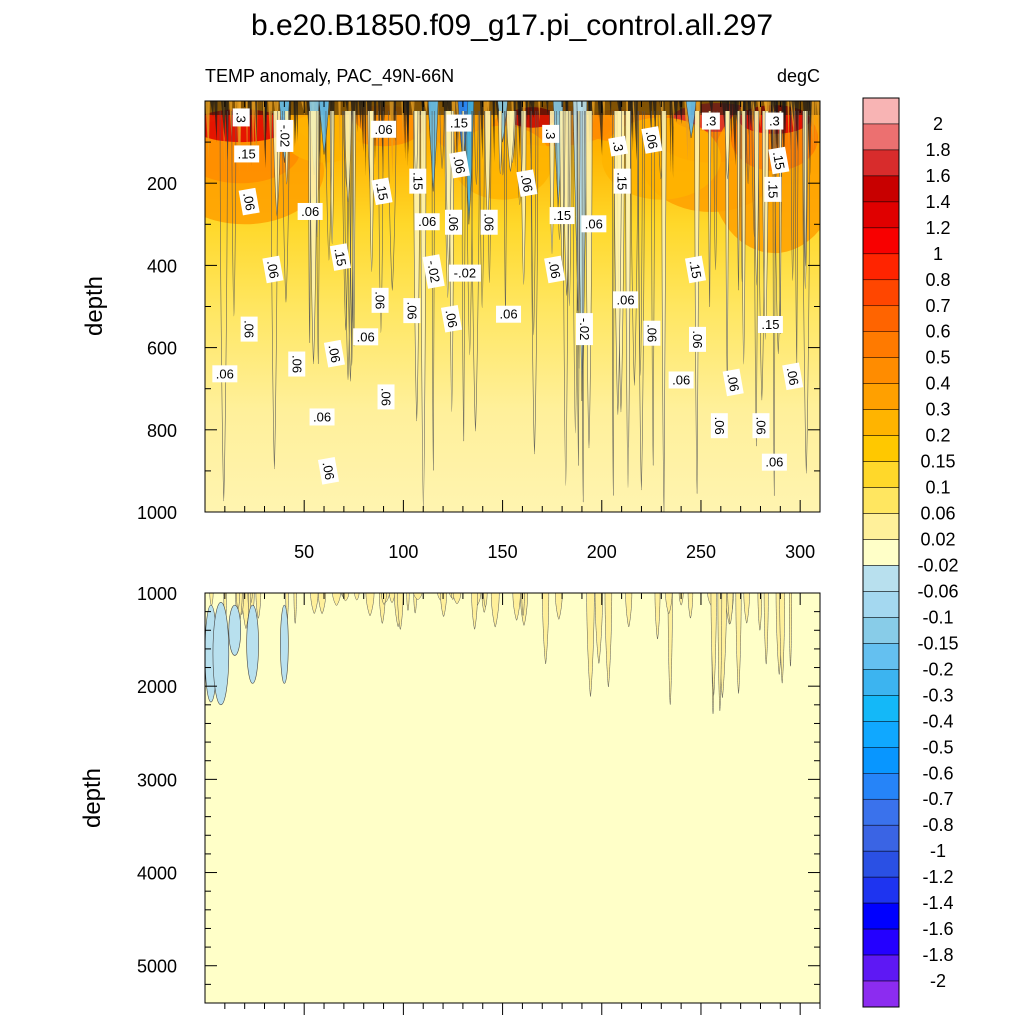 The image size is (1024, 1024). What do you see at coordinates (503, 552) in the screenshot?
I see `x-tick-label: 150` at bounding box center [503, 552].